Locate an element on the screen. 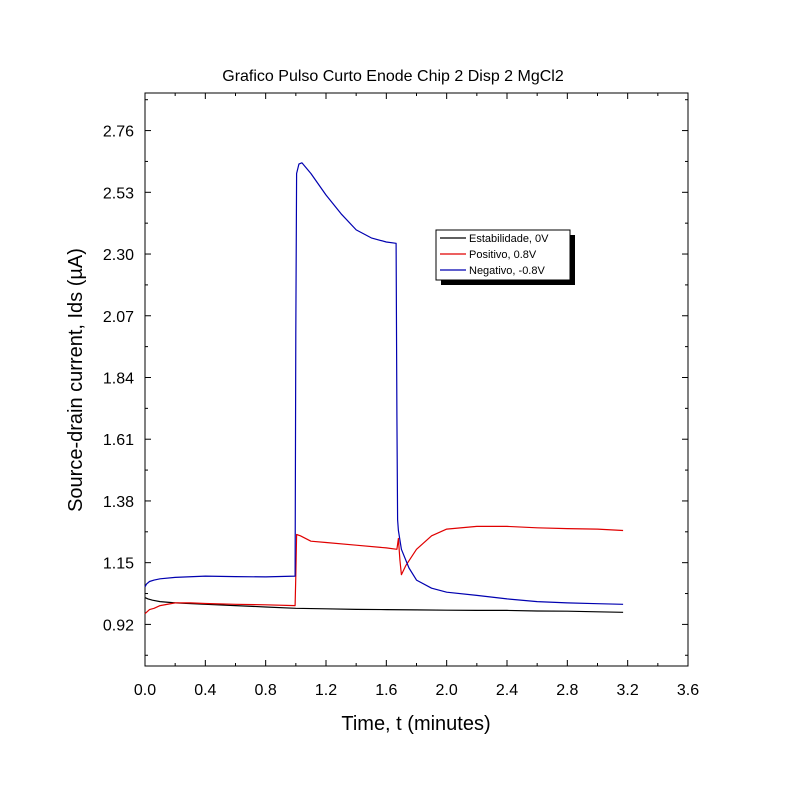  series-line-positivo is located at coordinates (384, 570).